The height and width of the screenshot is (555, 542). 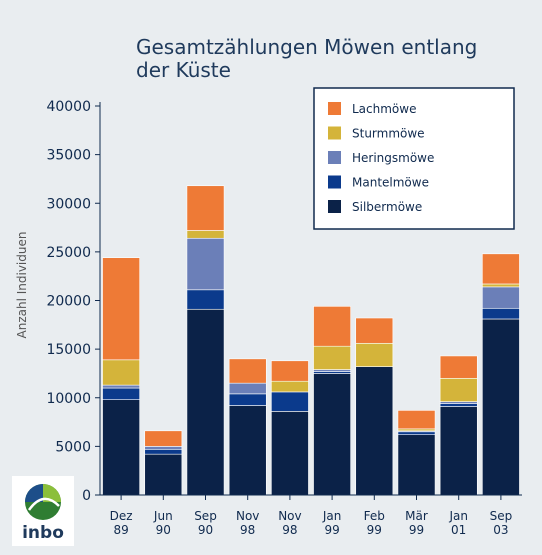 I want to click on y-tick-label: 10000, so click(x=68, y=399).